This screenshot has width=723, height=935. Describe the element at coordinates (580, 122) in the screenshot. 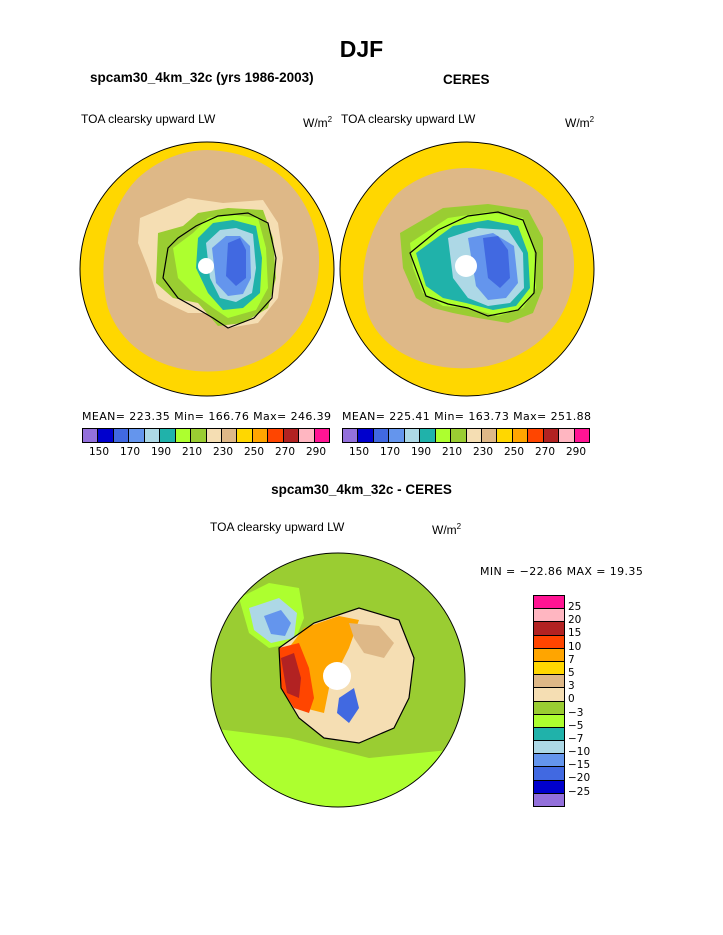

I see `right-units: W/m2` at that location.